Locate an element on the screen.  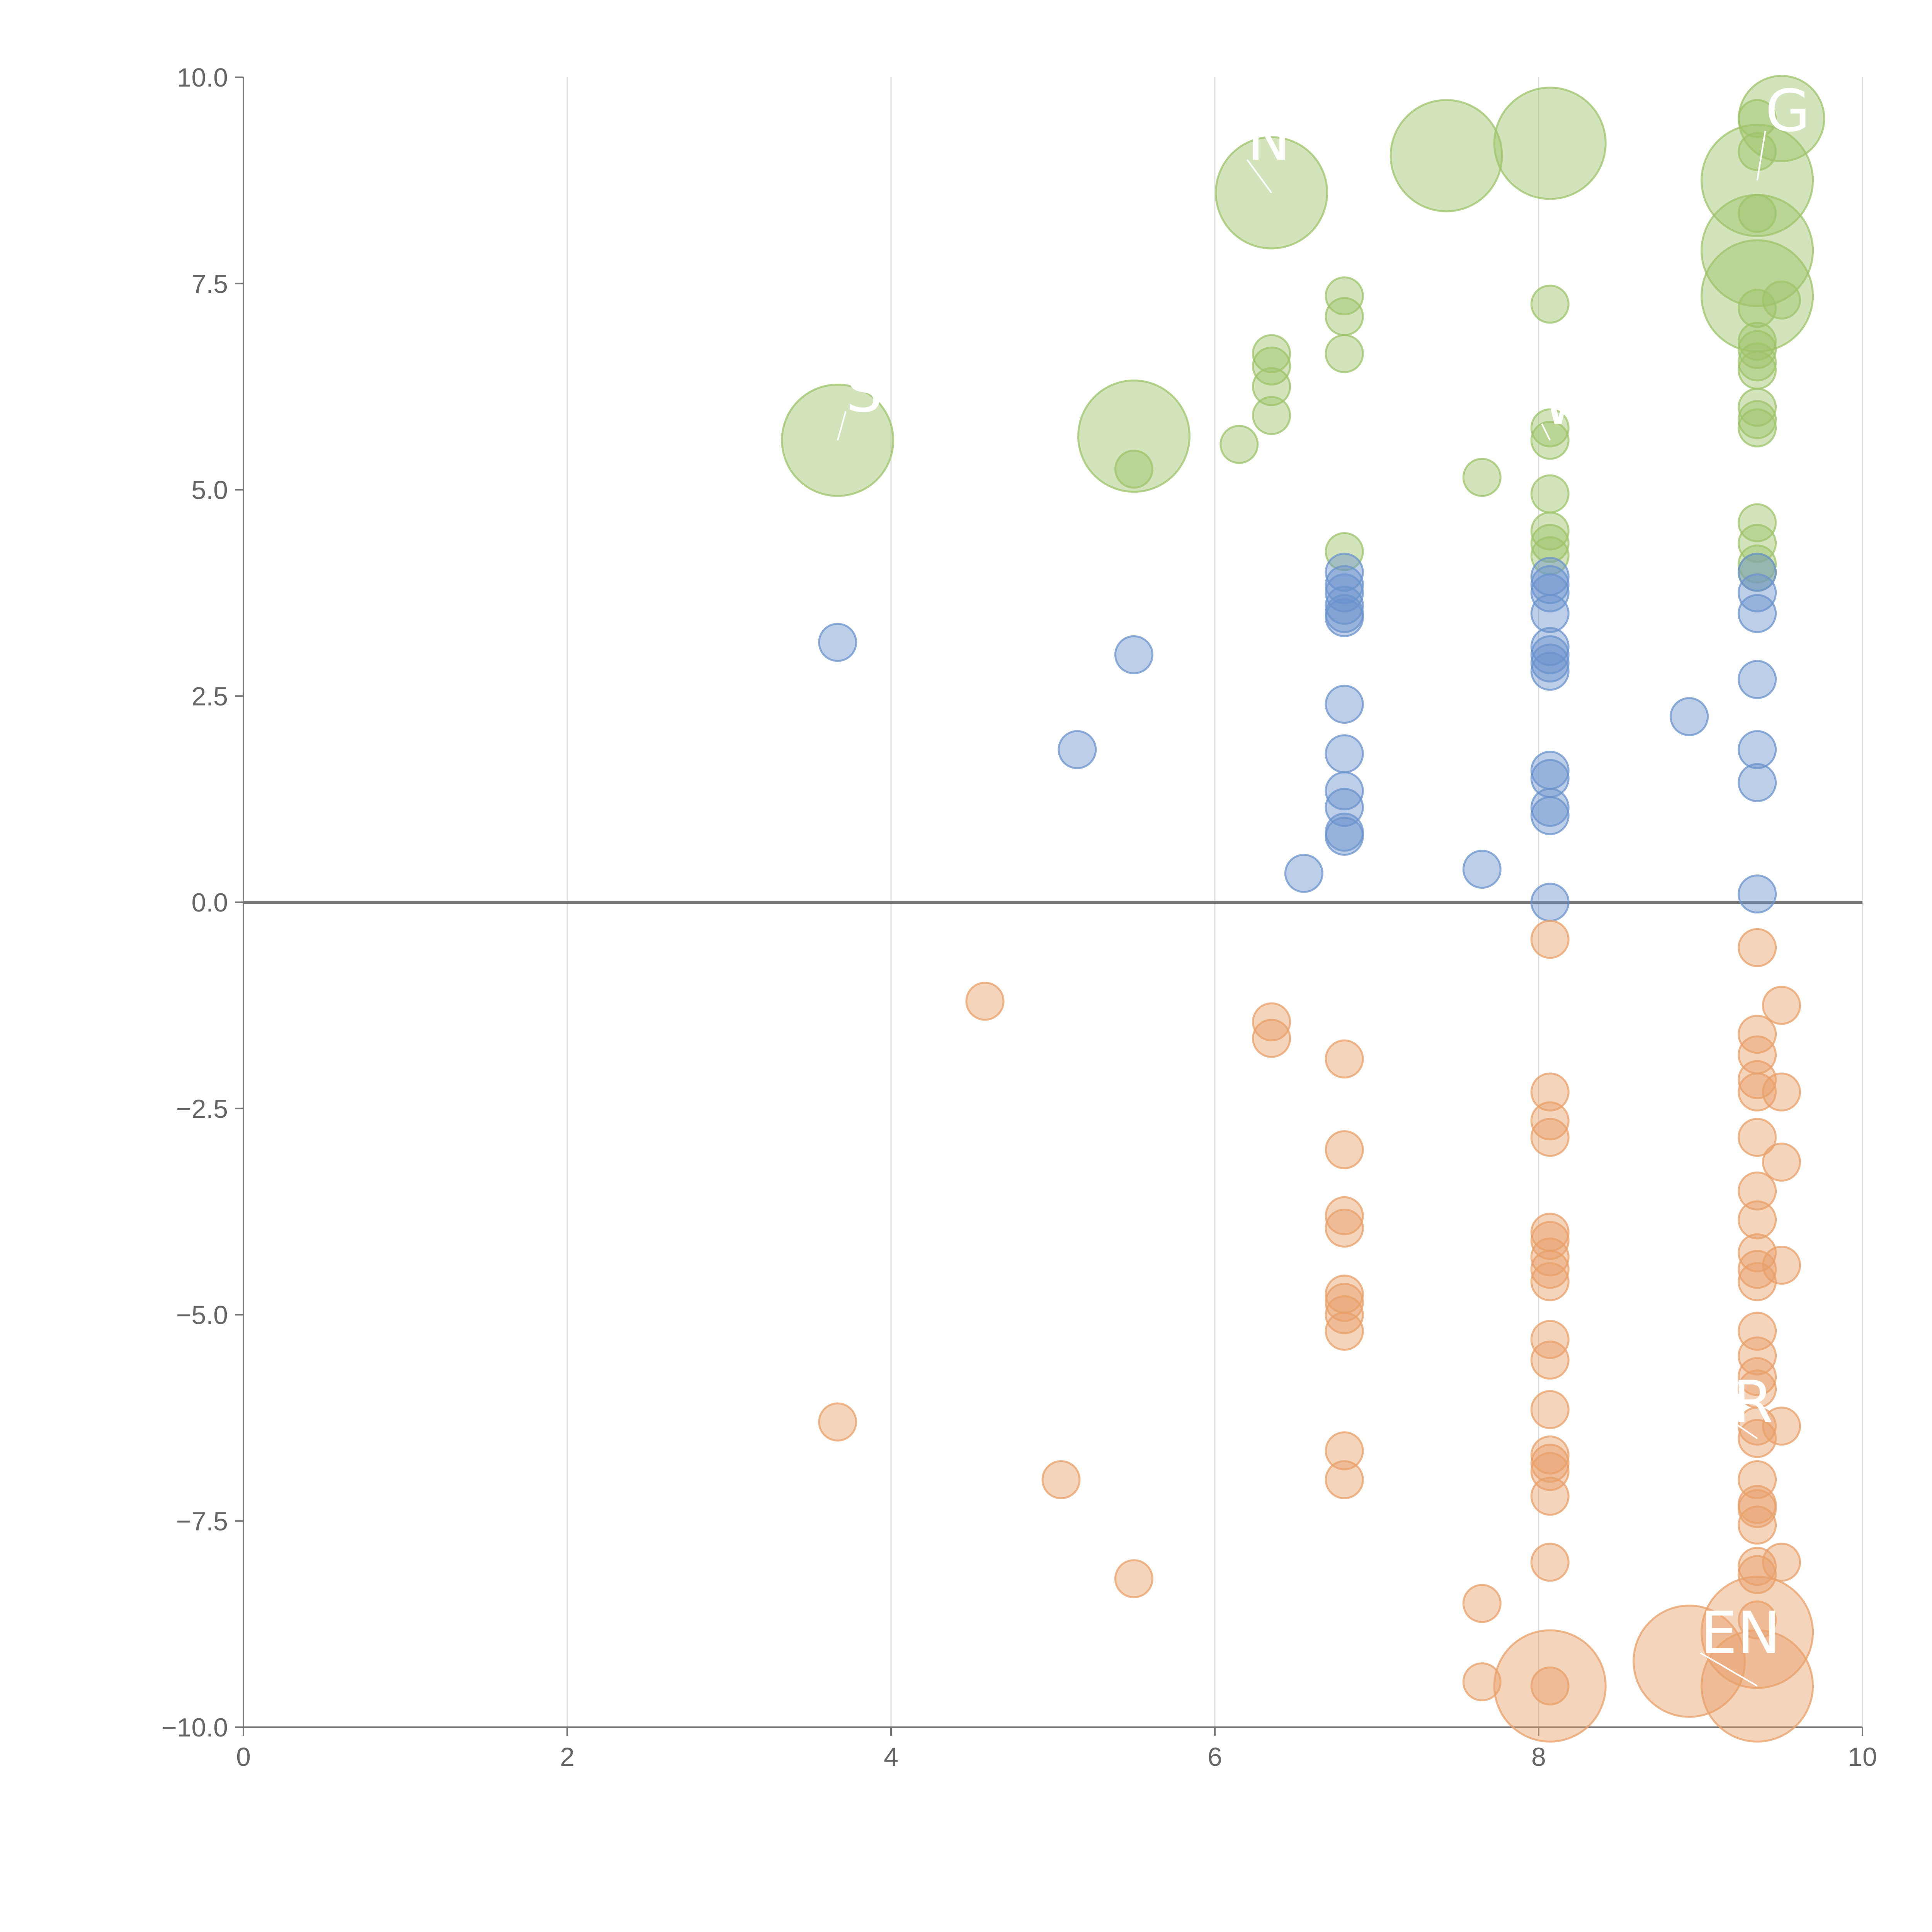
y-tick-label: 7.5 is located at coordinates (209, 284).